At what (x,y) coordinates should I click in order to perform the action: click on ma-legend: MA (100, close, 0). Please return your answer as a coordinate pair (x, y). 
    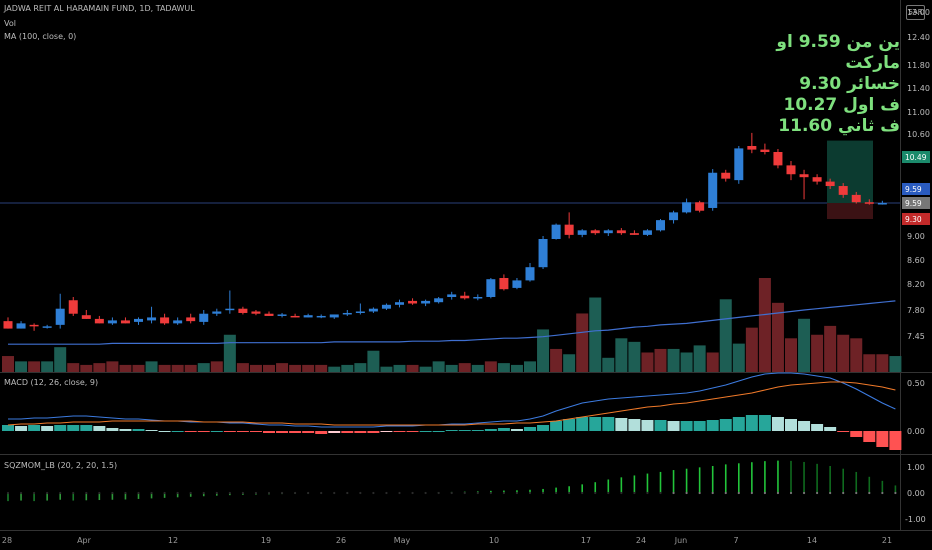
    Looking at the image, I should click on (40, 36).